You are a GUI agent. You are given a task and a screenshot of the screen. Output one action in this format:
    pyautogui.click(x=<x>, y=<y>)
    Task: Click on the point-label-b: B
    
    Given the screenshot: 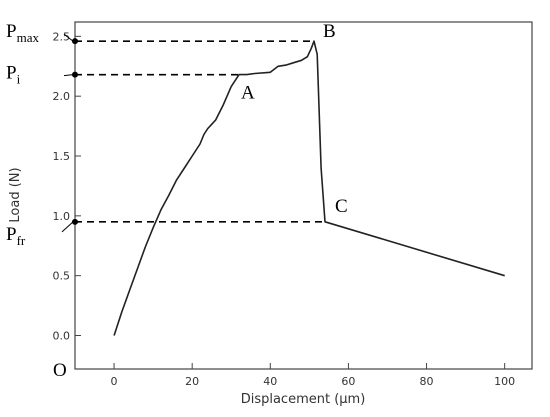 What is the action you would take?
    pyautogui.click(x=329, y=31)
    